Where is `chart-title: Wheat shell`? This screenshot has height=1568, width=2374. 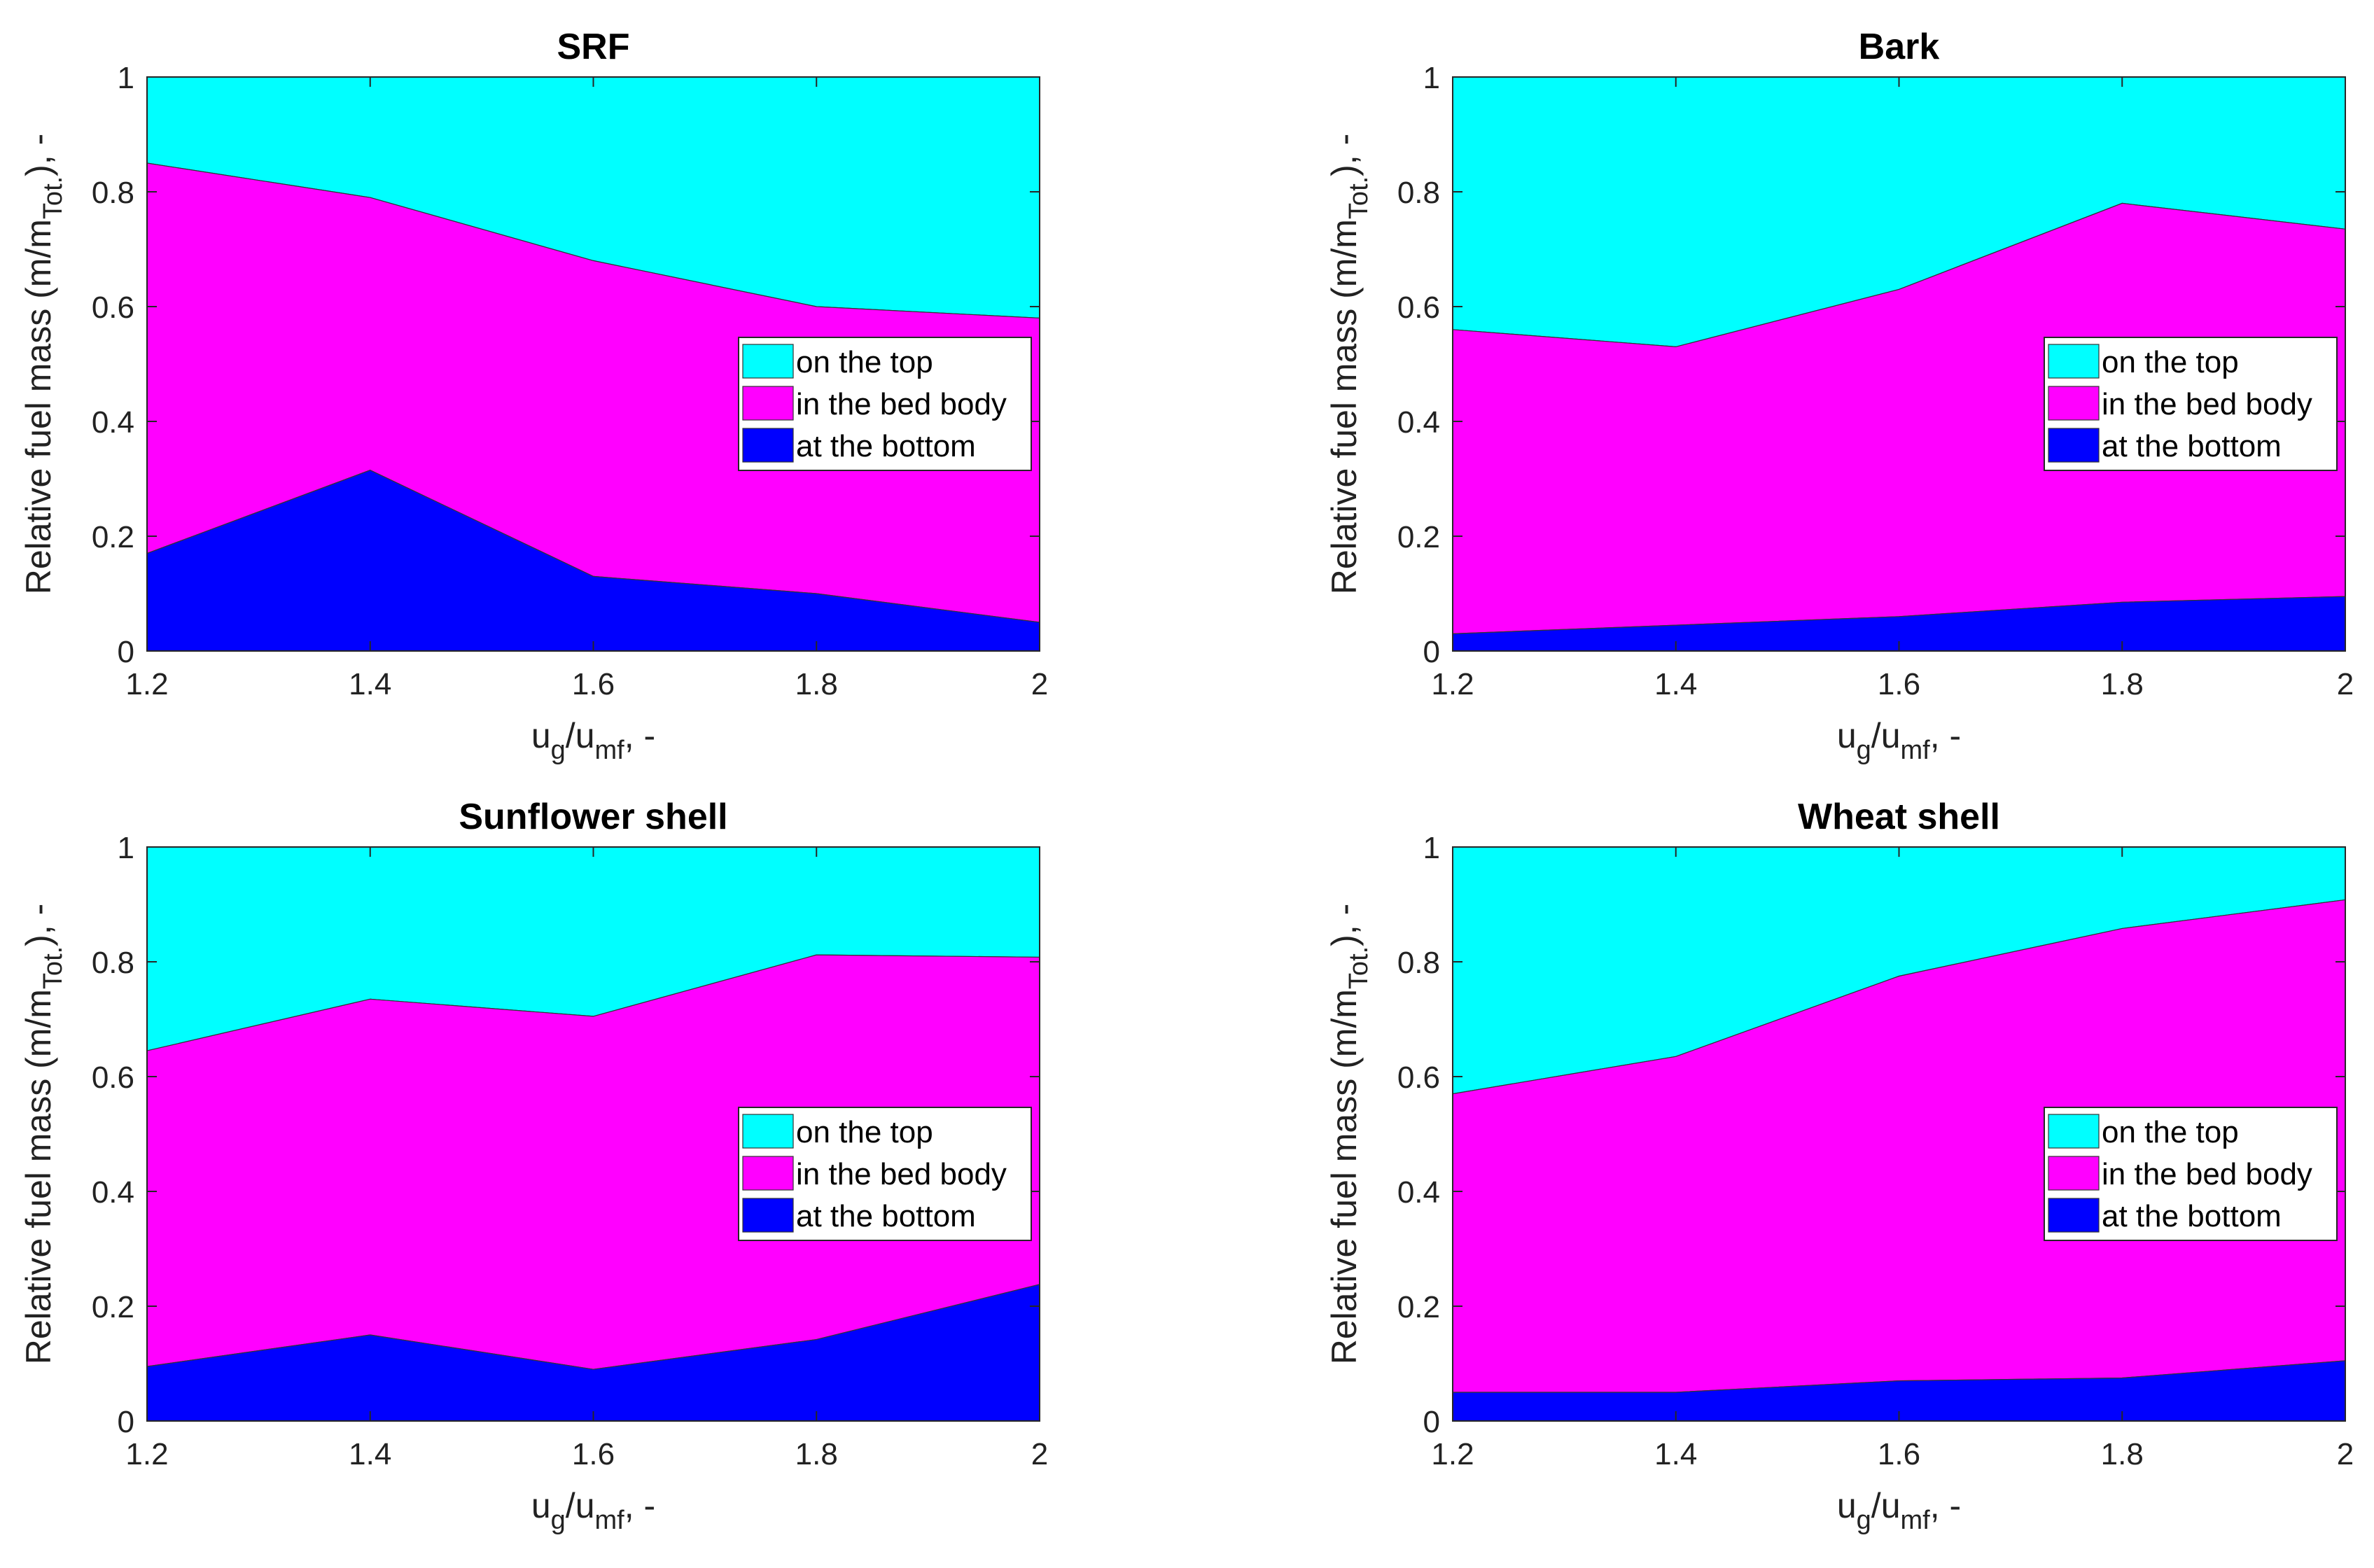
chart-title: Wheat shell is located at coordinates (1899, 817).